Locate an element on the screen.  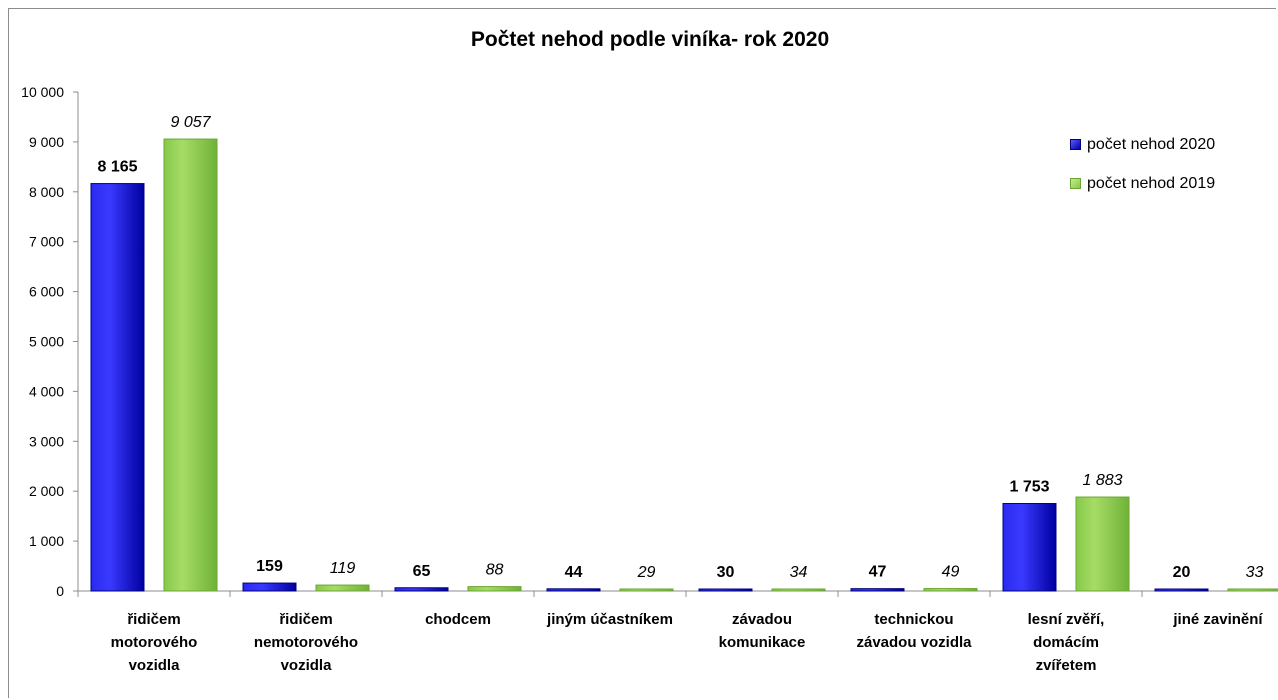
data-label-2020: 1 753 is located at coordinates (1029, 487).